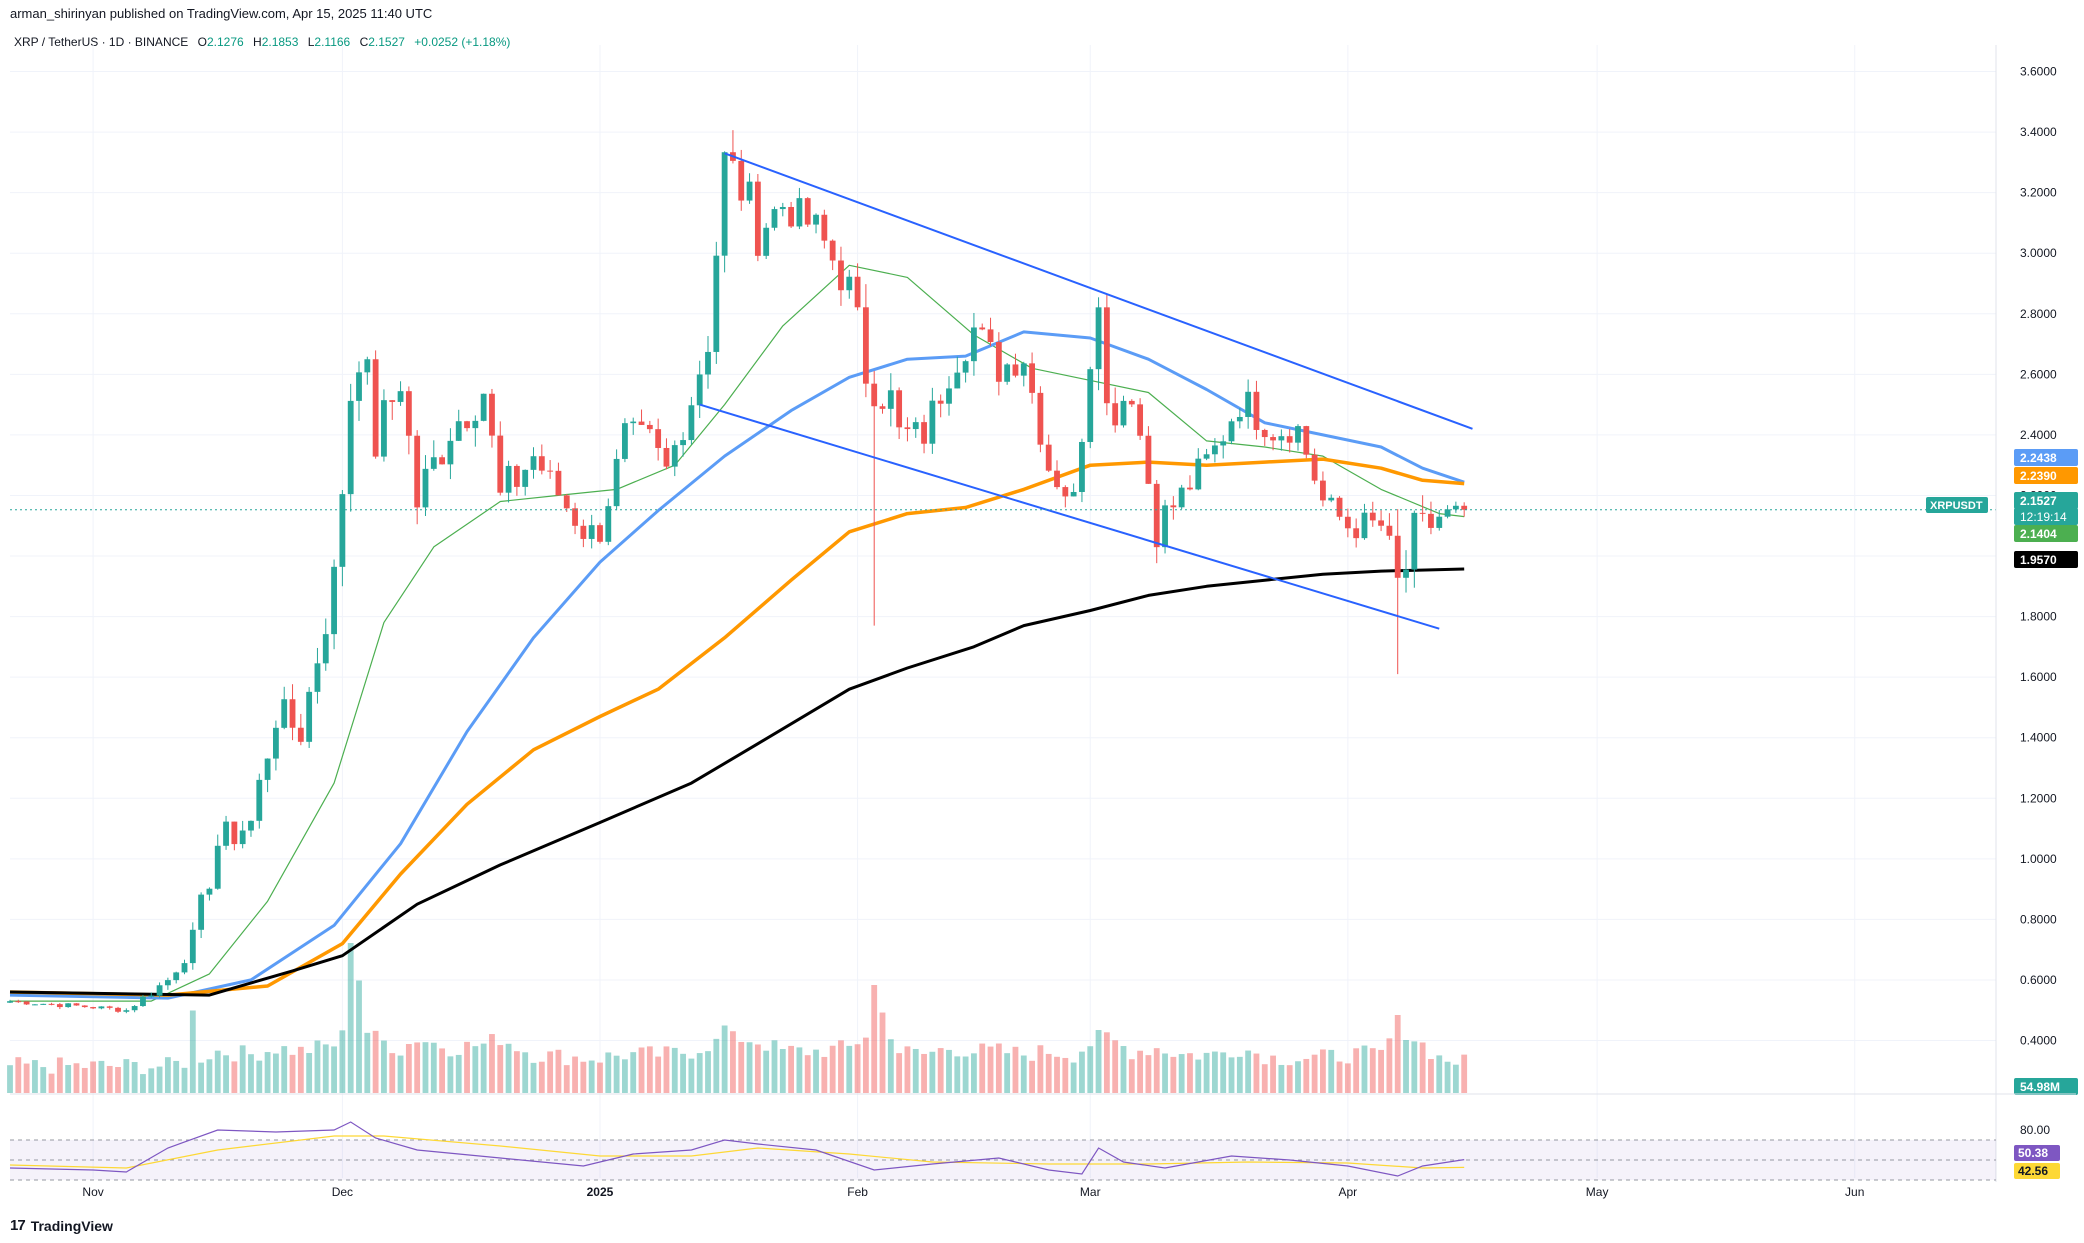  What do you see at coordinates (2040, 1087) in the screenshot?
I see `volume-badge-label: 54.98M` at bounding box center [2040, 1087].